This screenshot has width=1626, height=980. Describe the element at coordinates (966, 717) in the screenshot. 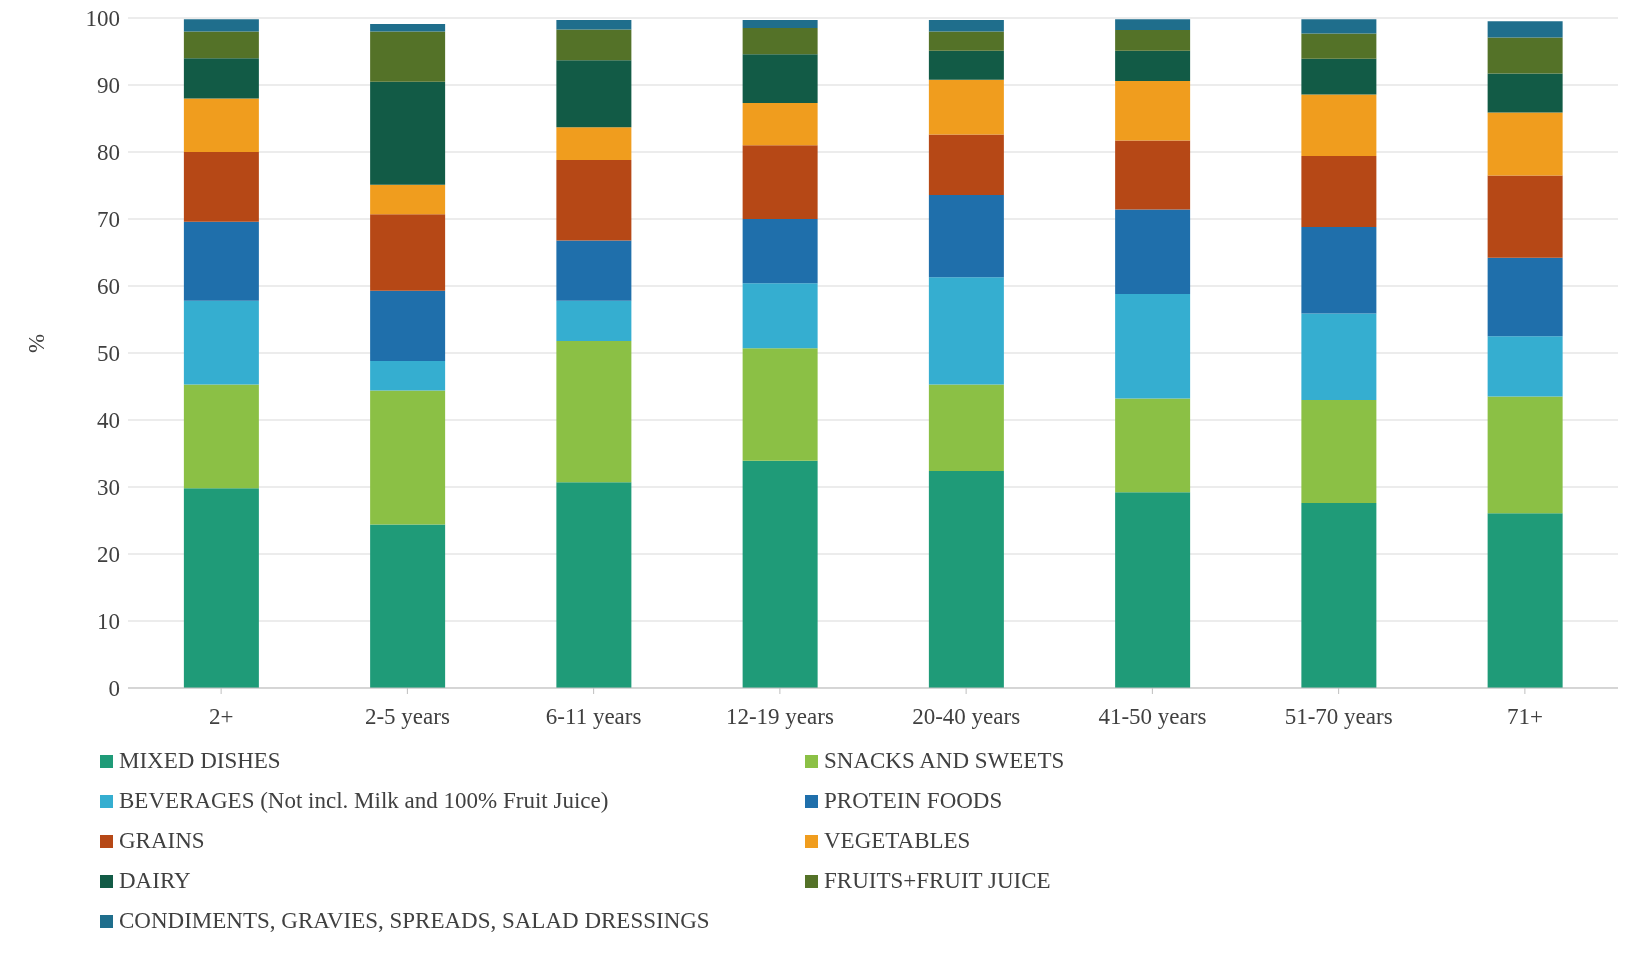

I see `x-tick-label: 20-40 years` at that location.